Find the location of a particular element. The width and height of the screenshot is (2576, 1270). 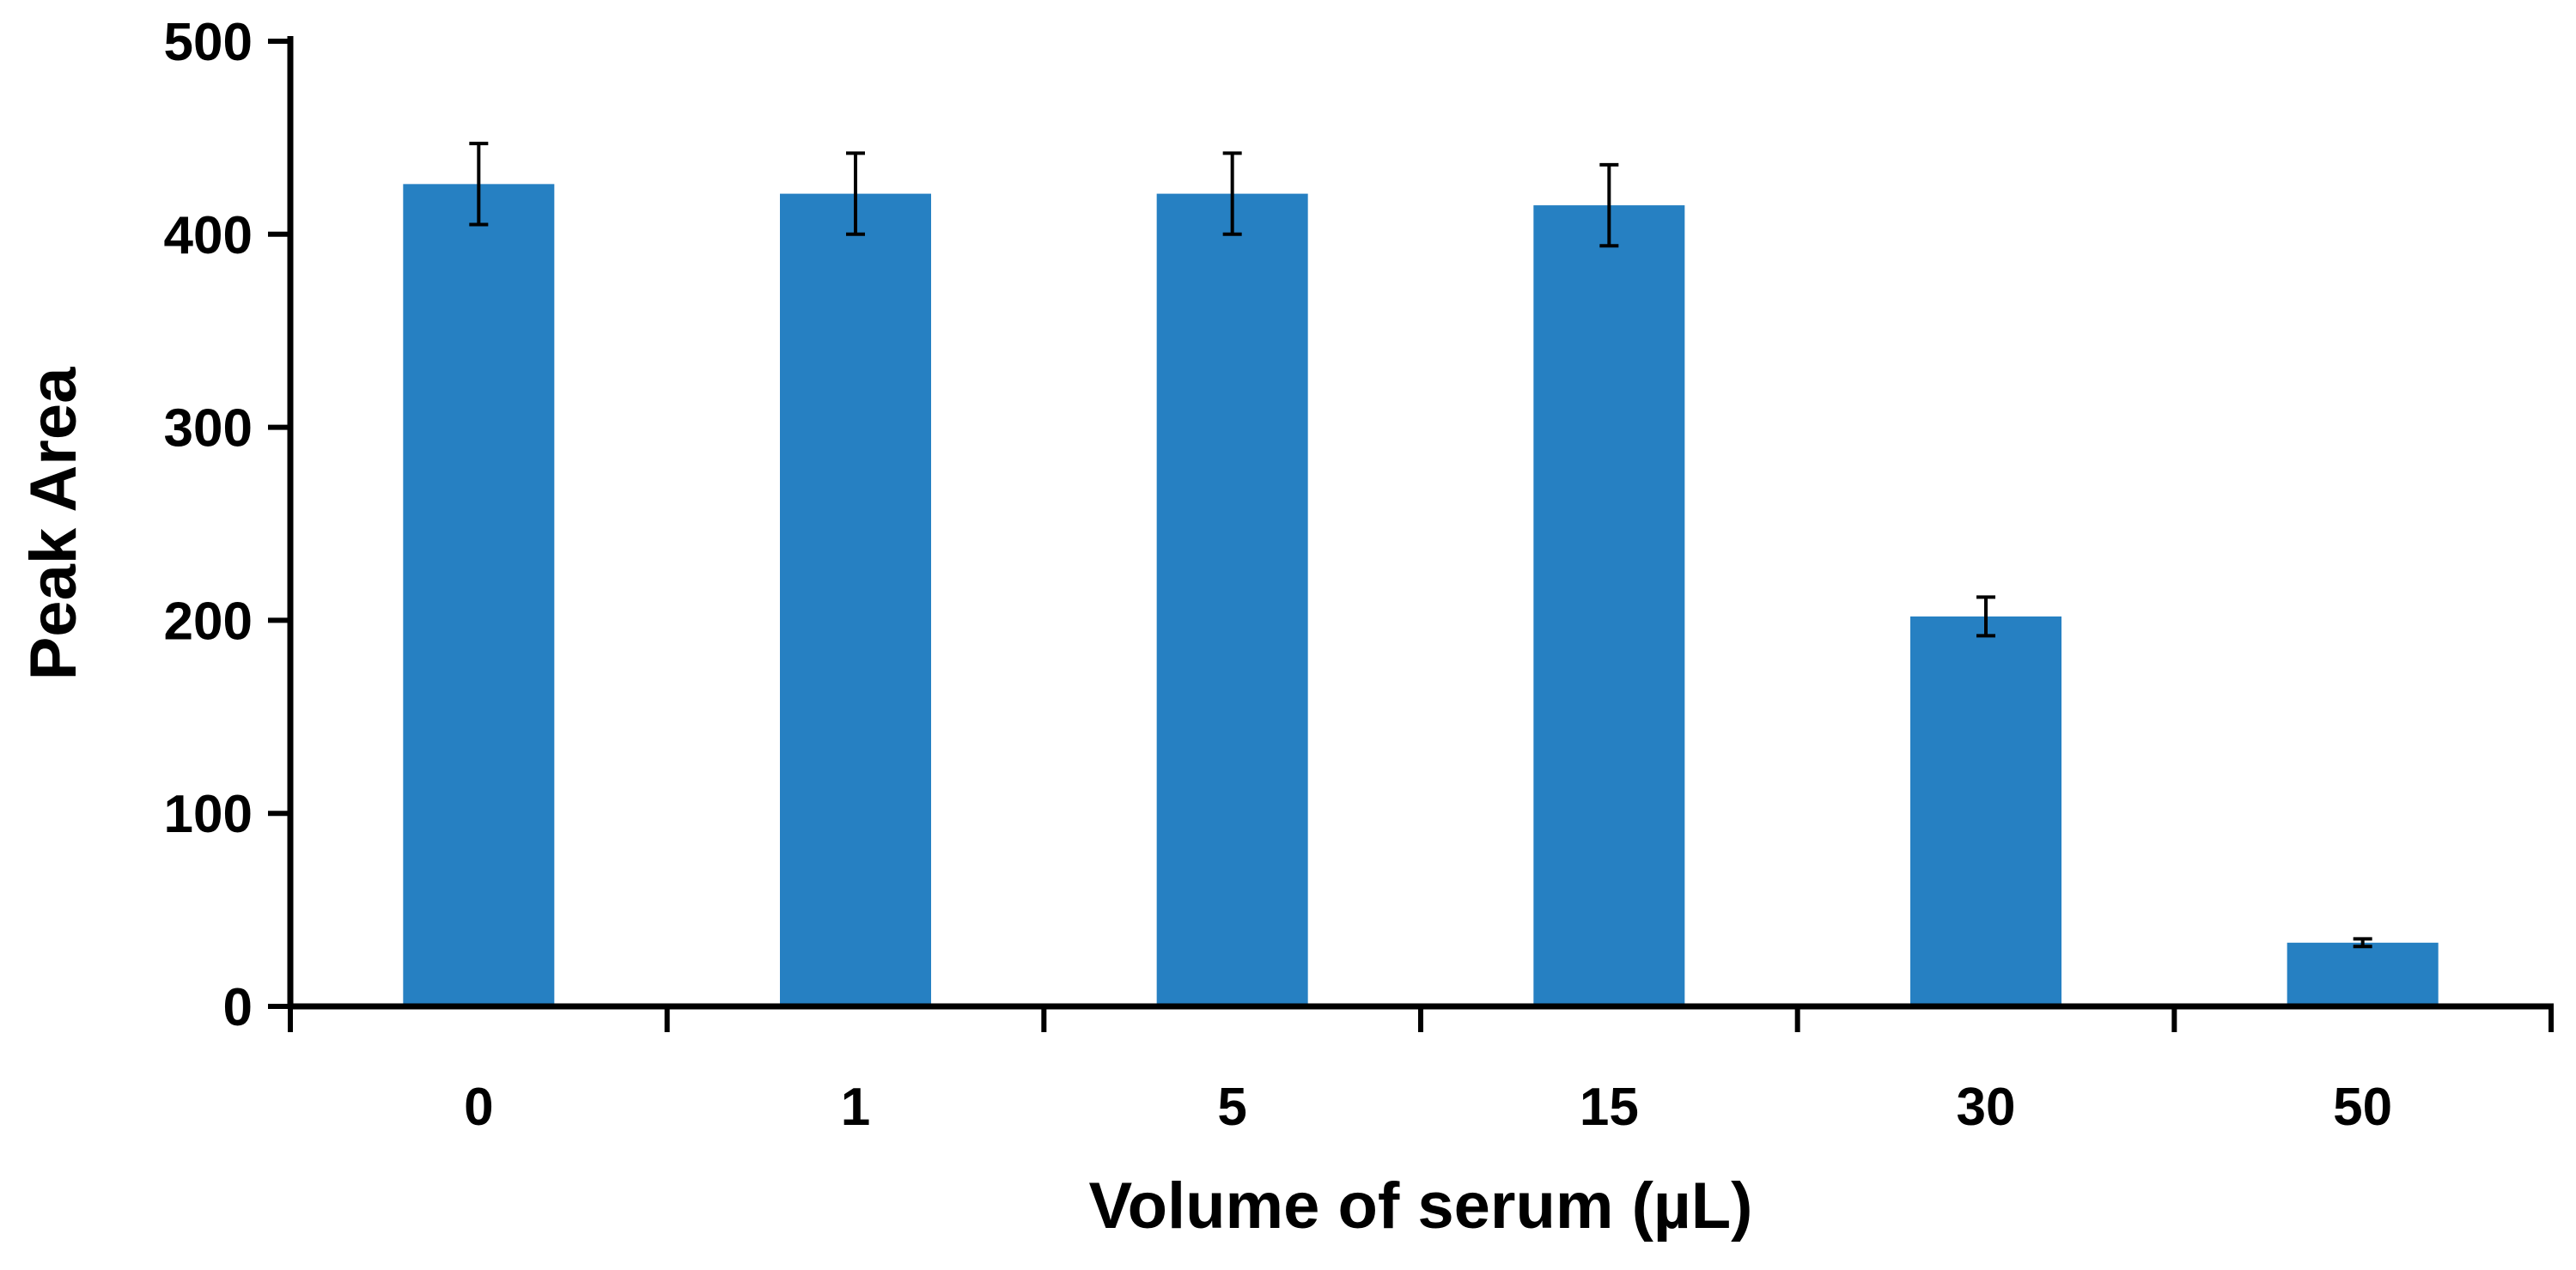

y-tick-label: 300 is located at coordinates (208, 429).